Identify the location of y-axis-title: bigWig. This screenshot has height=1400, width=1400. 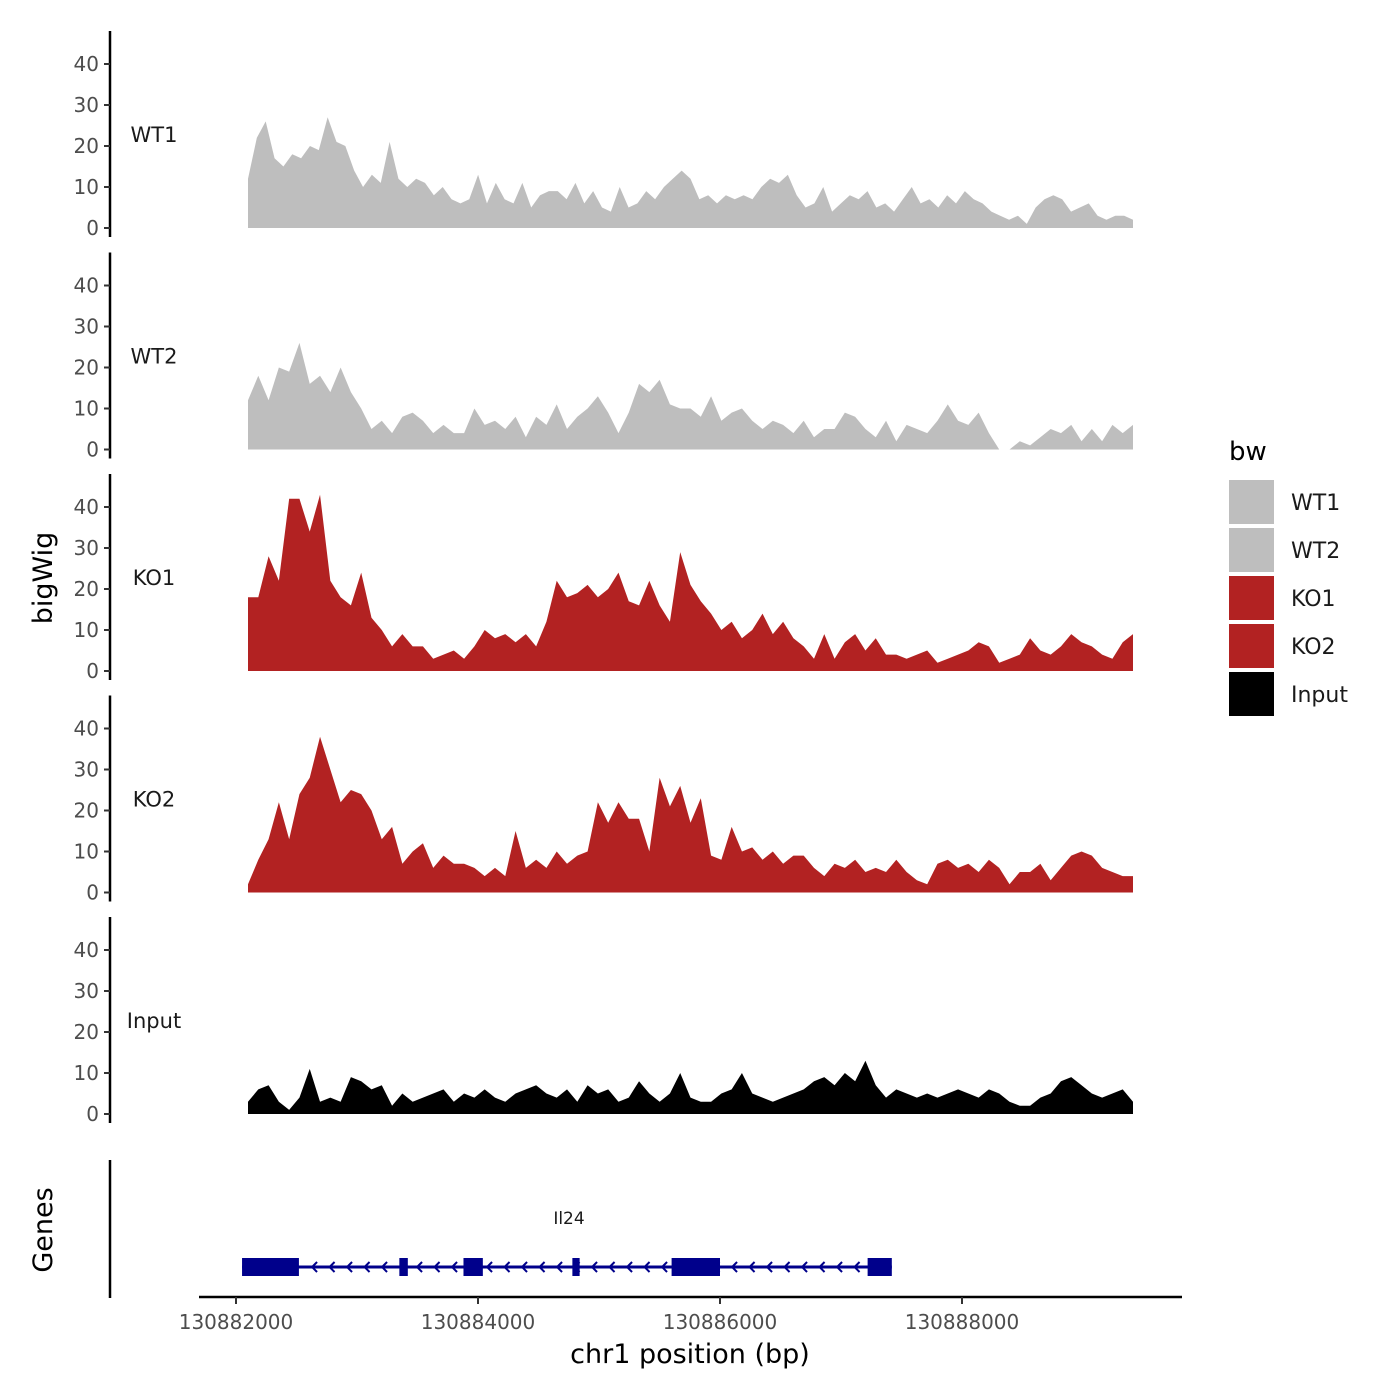
(43, 578).